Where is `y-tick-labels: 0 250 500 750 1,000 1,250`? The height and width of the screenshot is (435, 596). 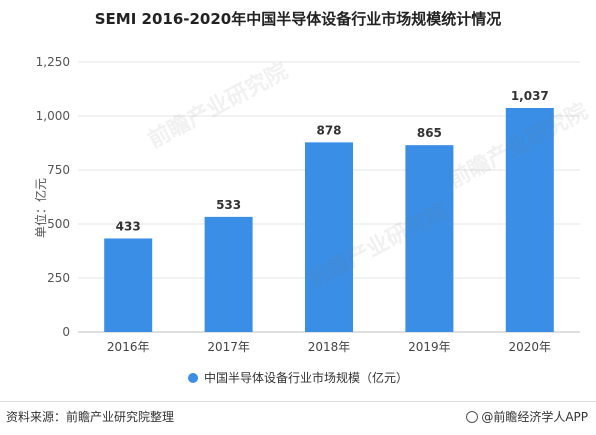
y-tick-labels: 0 250 500 750 1,000 1,250 is located at coordinates (53, 197).